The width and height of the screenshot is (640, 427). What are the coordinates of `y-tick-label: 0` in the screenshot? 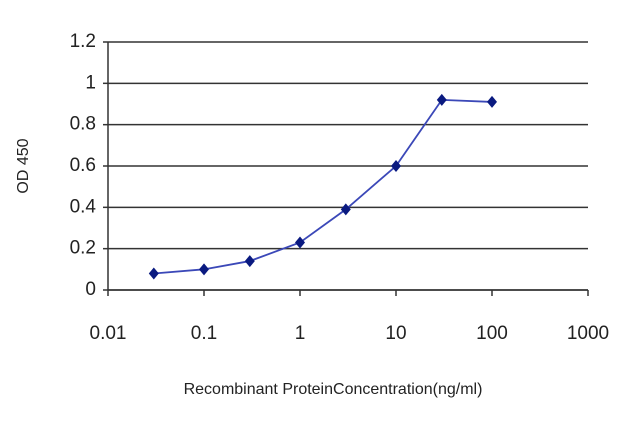 It's located at (90, 289).